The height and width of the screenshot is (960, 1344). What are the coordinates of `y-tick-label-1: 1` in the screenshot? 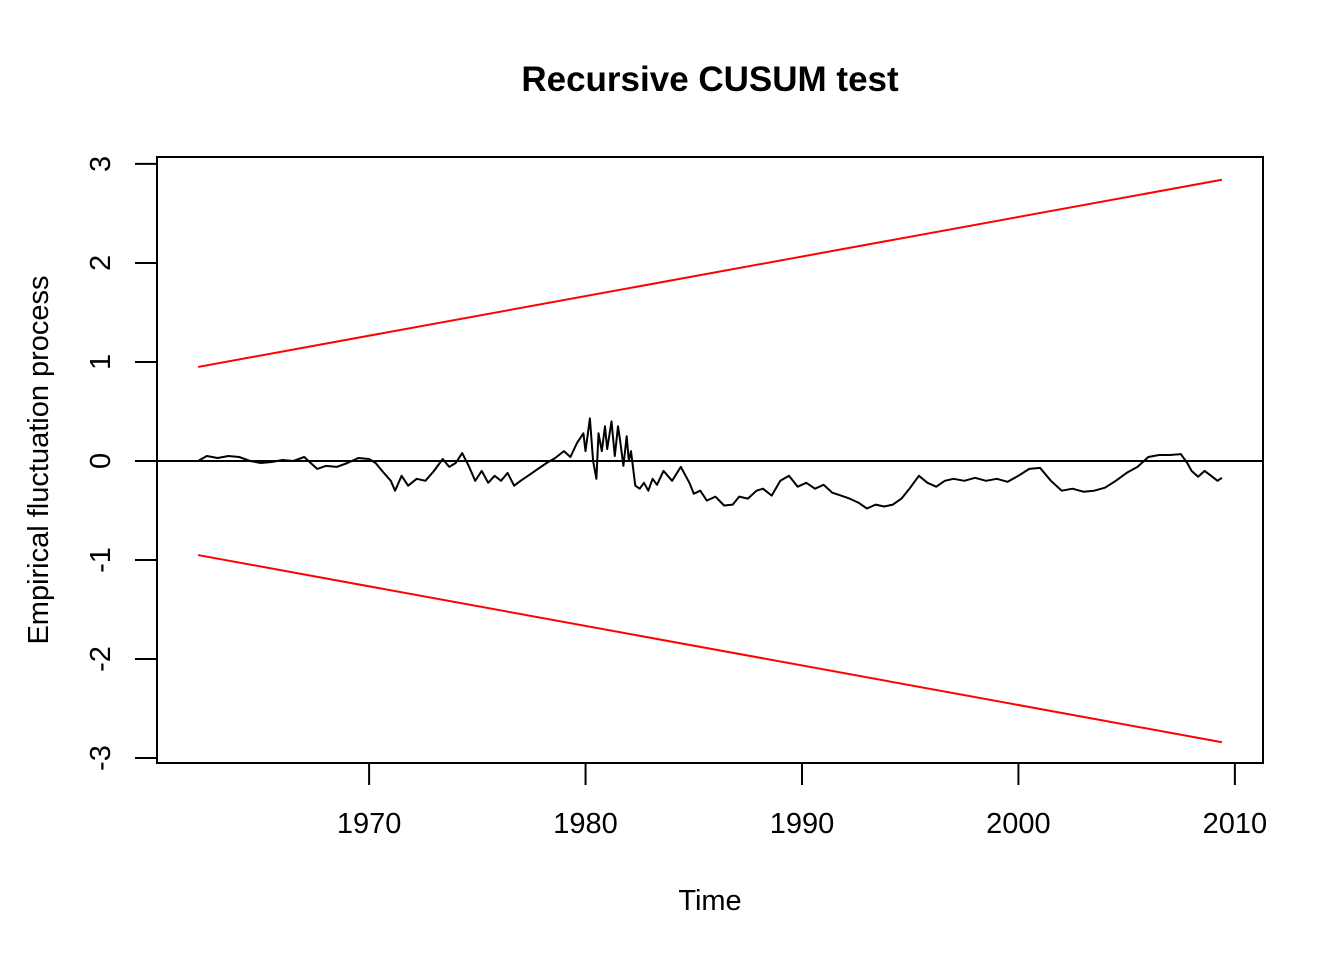 It's located at (101, 362).